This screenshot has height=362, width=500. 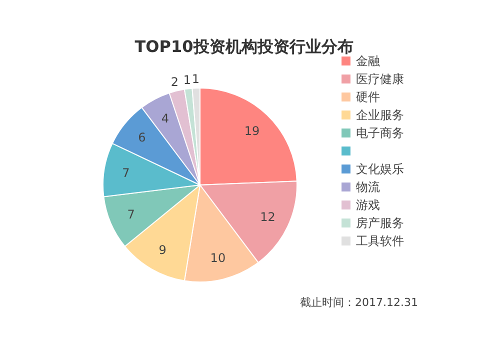 I want to click on text: 截止时间：2017.12.31, so click(x=359, y=302).